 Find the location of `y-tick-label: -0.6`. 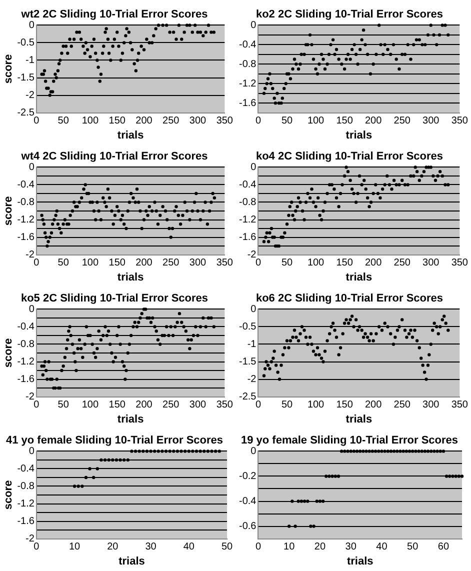

y-tick-label: -0.6 is located at coordinates (247, 526).